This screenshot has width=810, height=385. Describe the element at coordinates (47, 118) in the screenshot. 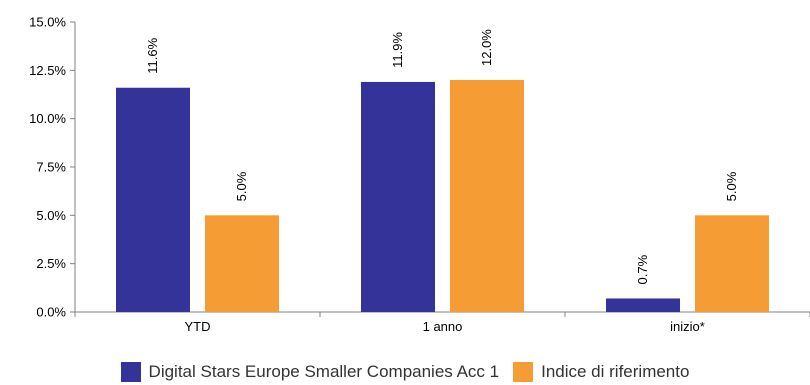

I see `y-tick-label: 10.0%` at that location.